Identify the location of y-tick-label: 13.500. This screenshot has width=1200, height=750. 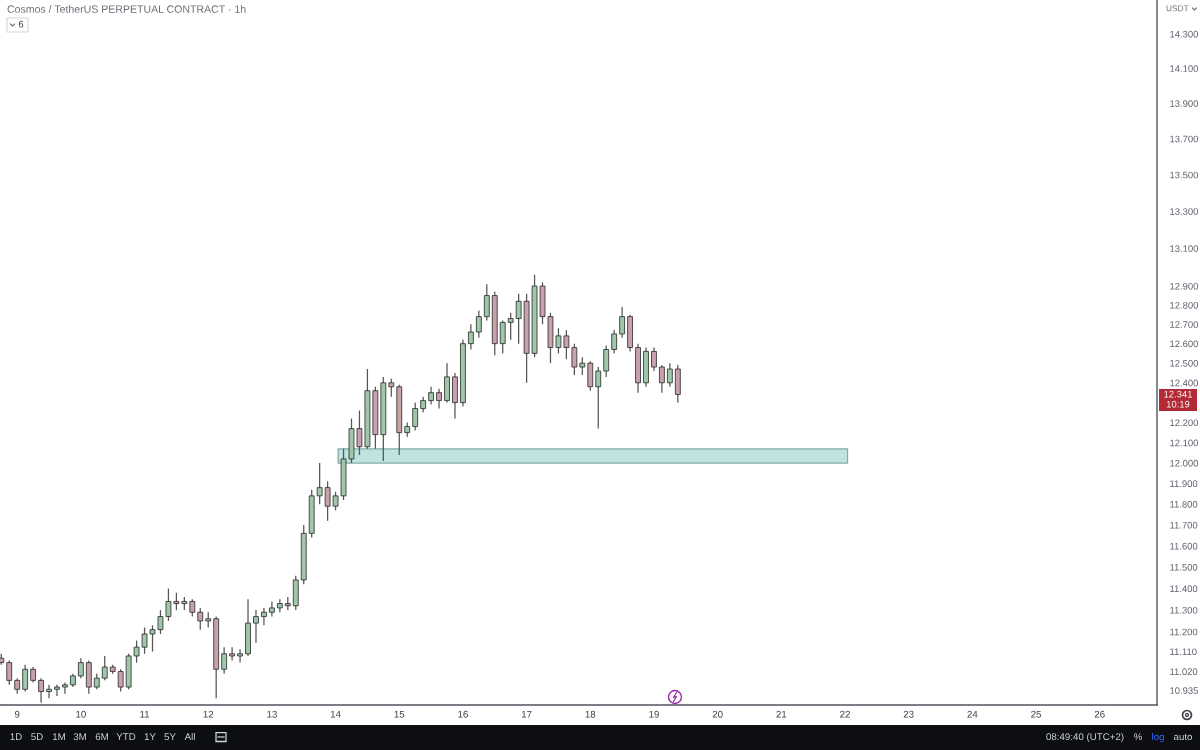
(1184, 175).